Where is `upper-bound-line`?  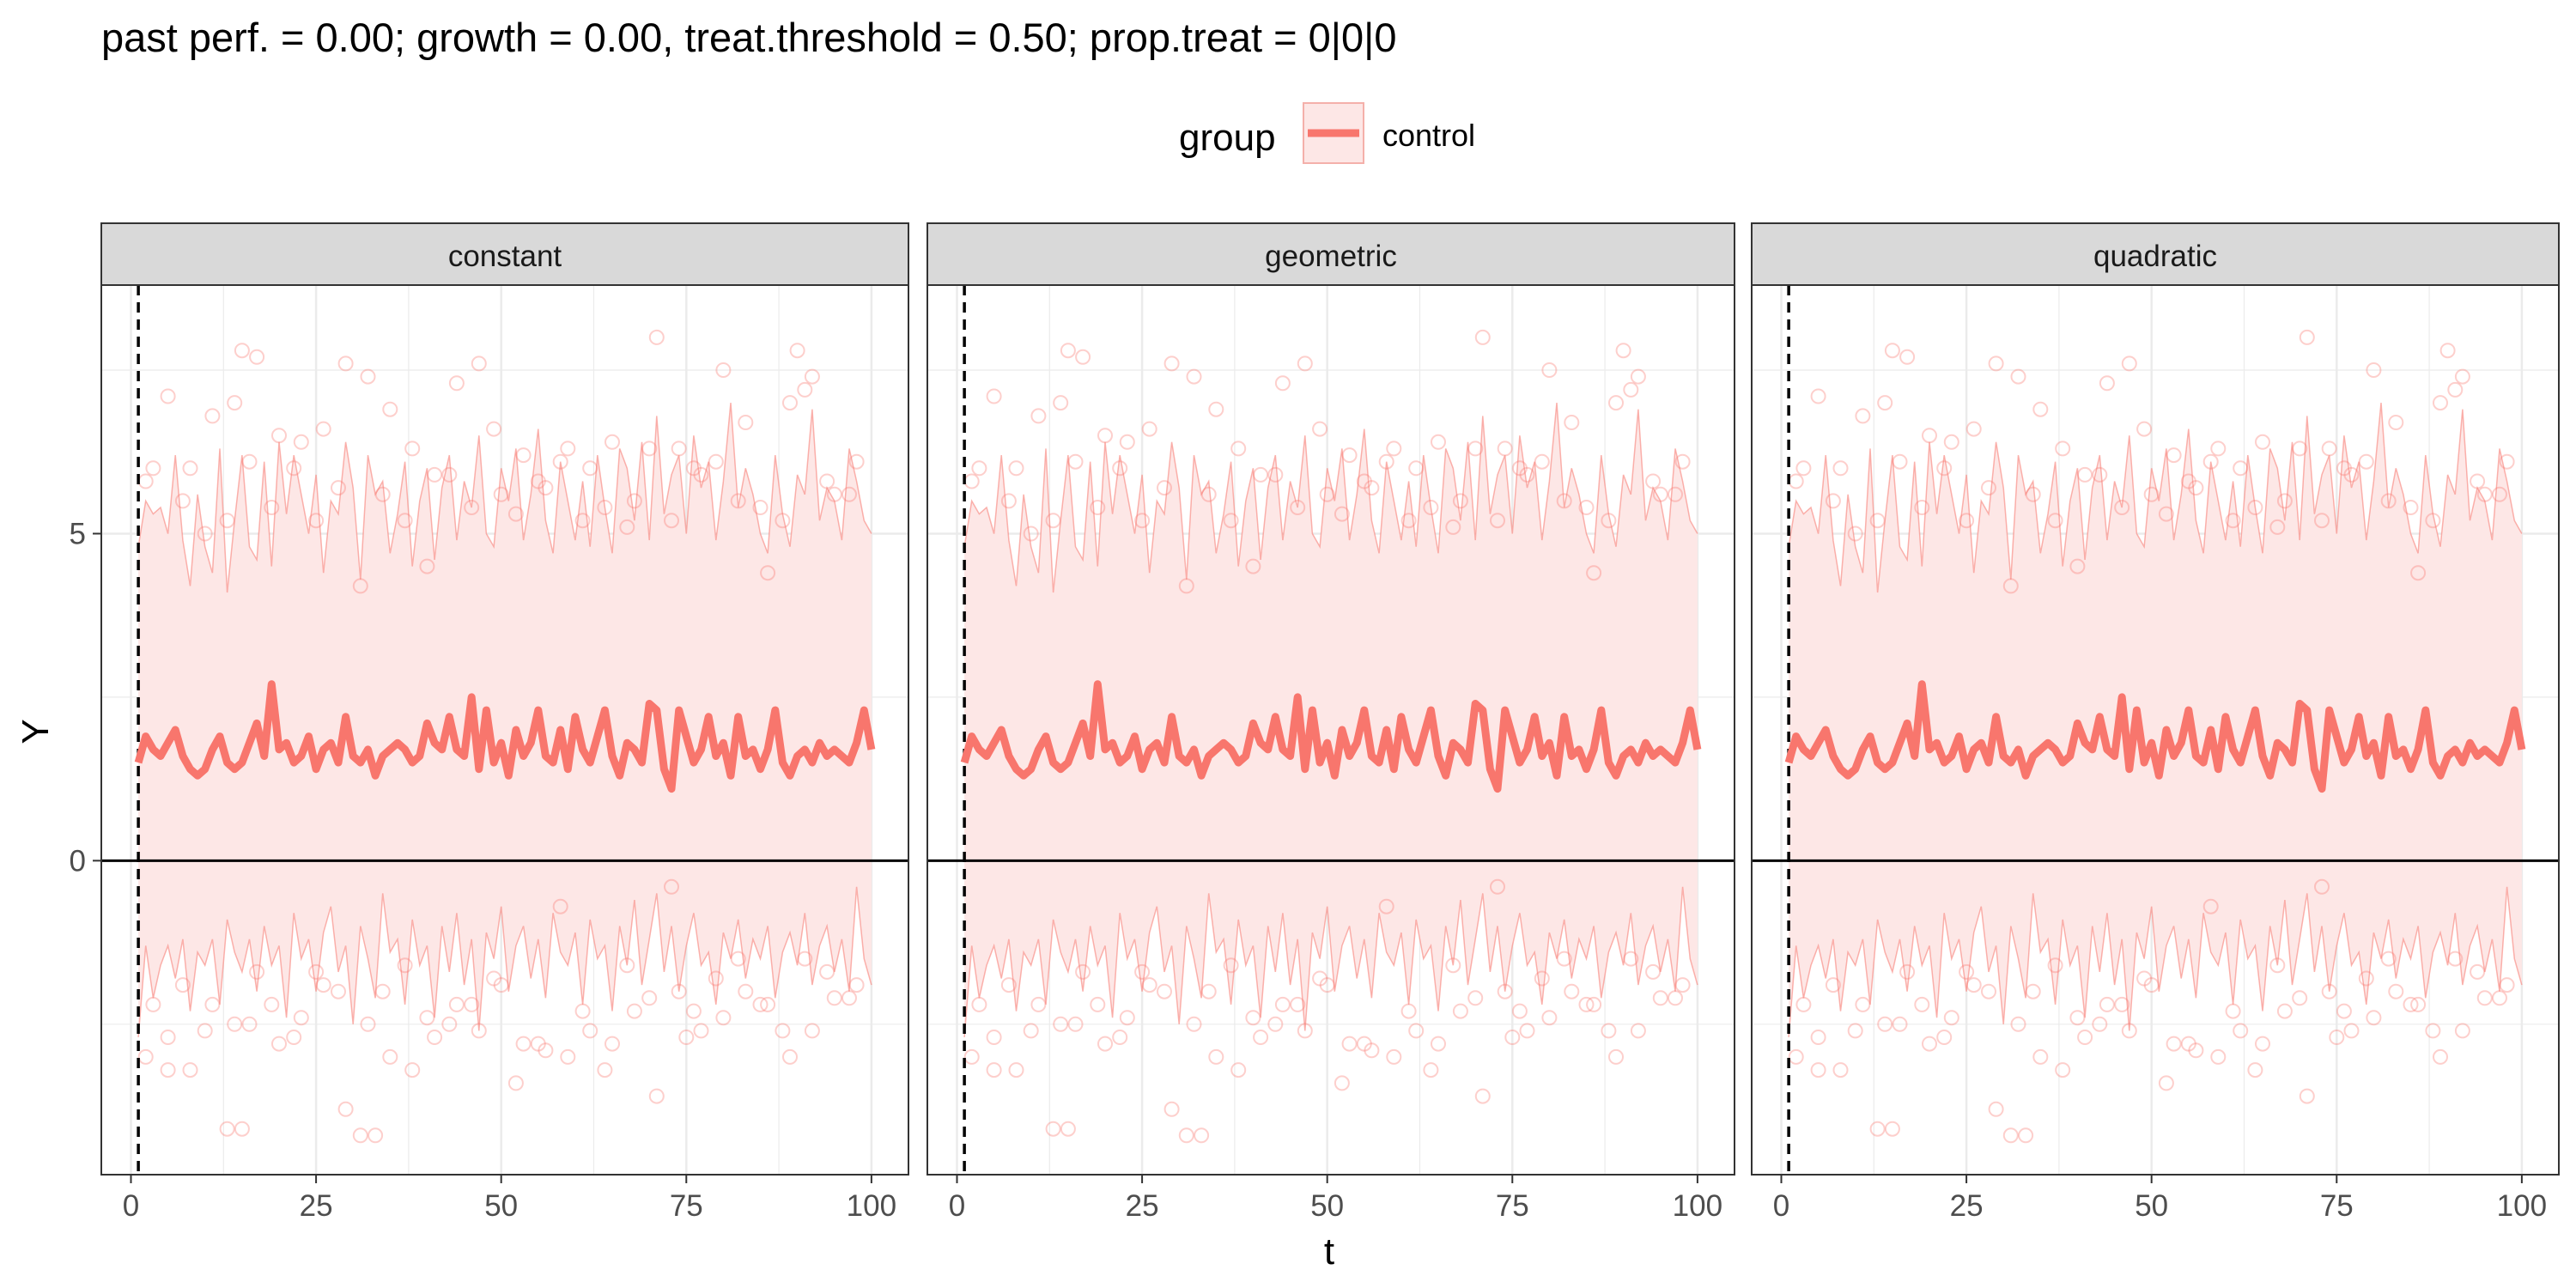
upper-bound-line is located at coordinates (505, 498).